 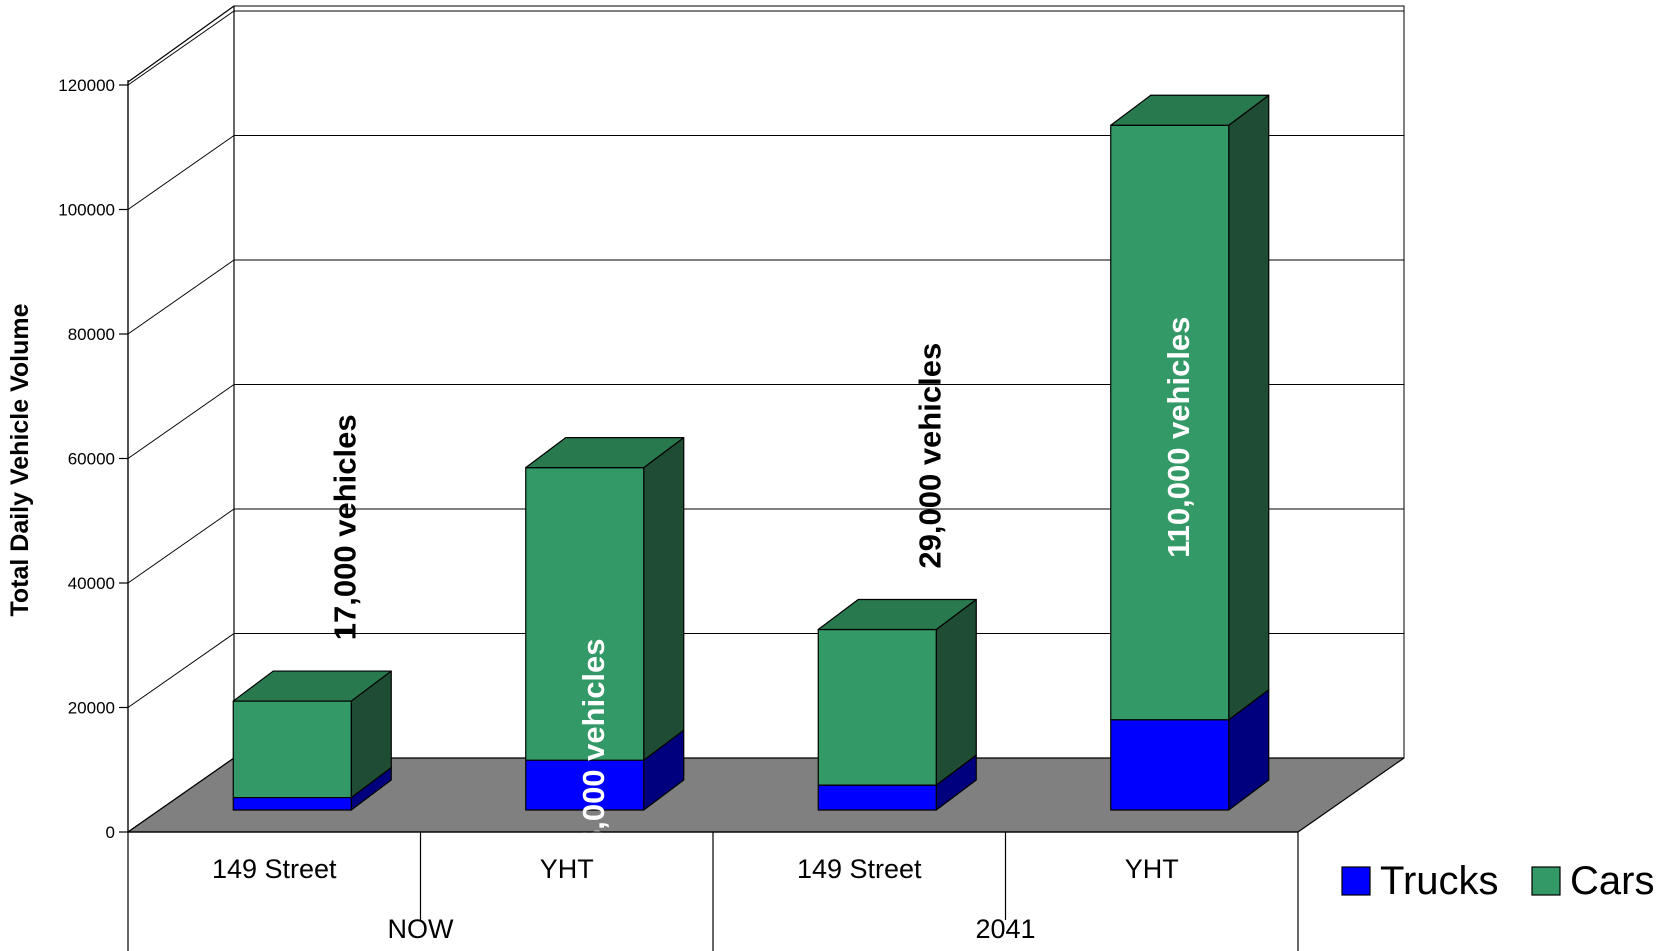 What do you see at coordinates (20, 459) in the screenshot?
I see `y-axis-title: Total Daily Vehicle Volume` at bounding box center [20, 459].